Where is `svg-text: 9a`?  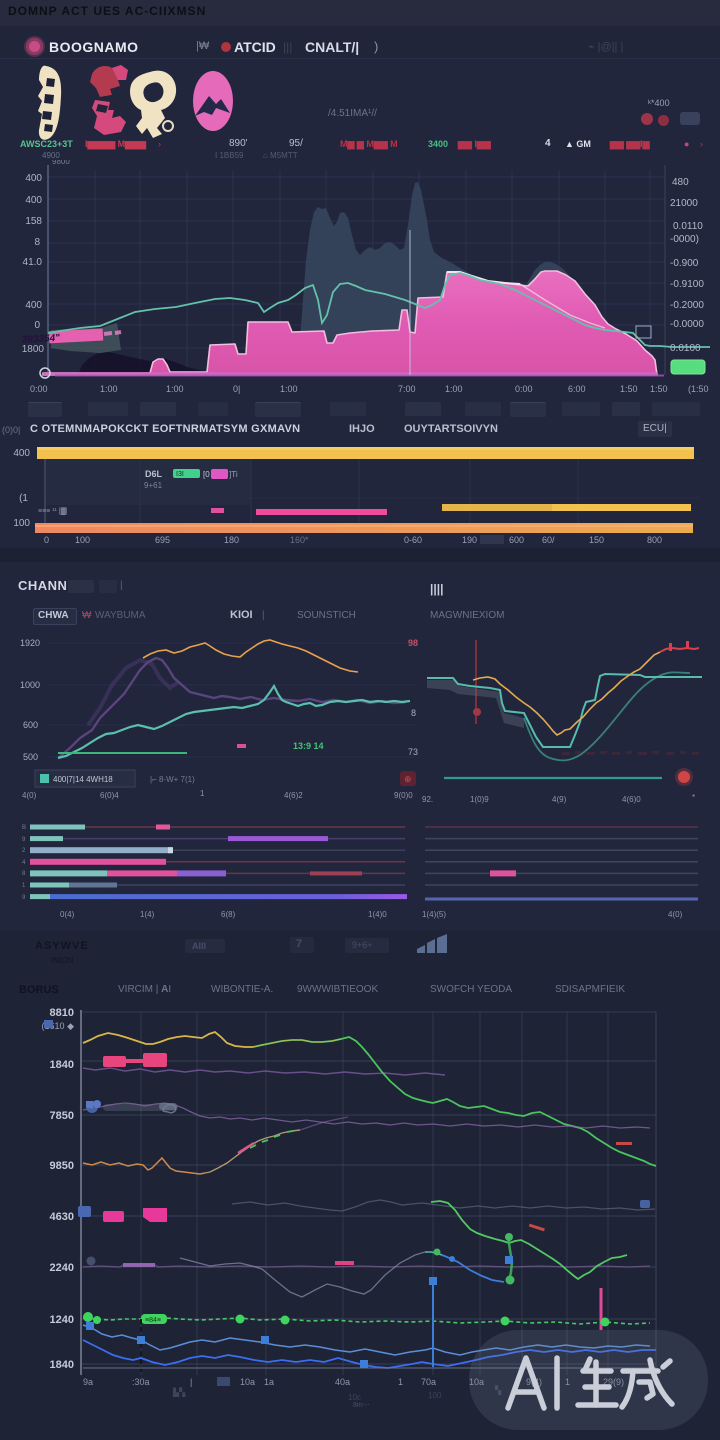
svg-text: 9a is located at coordinates (88, 1382).